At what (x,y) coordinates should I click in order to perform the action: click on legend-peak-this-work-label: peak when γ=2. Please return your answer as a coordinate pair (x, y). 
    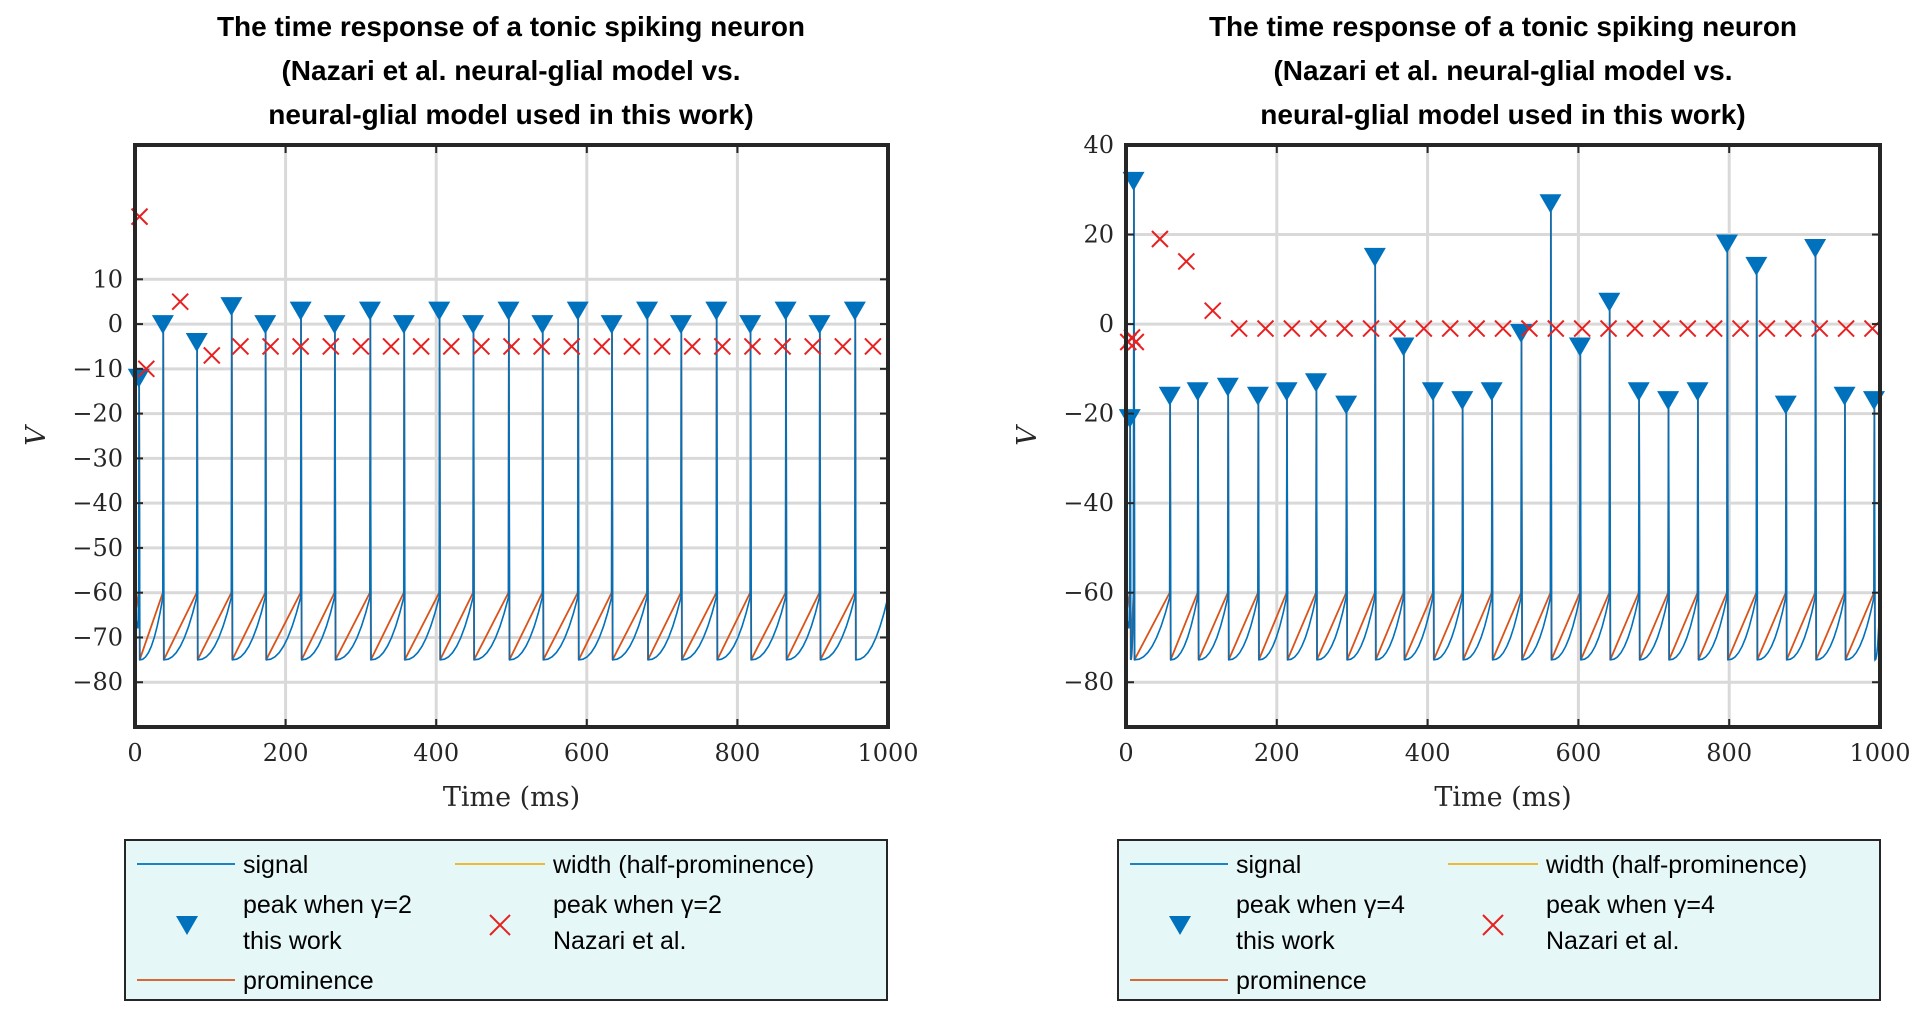
    Looking at the image, I should click on (327, 905).